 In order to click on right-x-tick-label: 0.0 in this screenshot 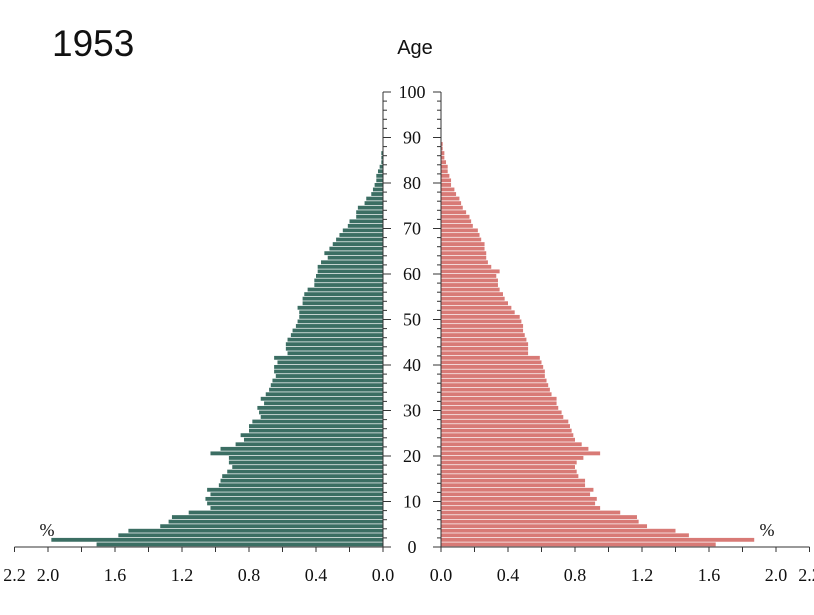, I will do `click(441, 575)`.